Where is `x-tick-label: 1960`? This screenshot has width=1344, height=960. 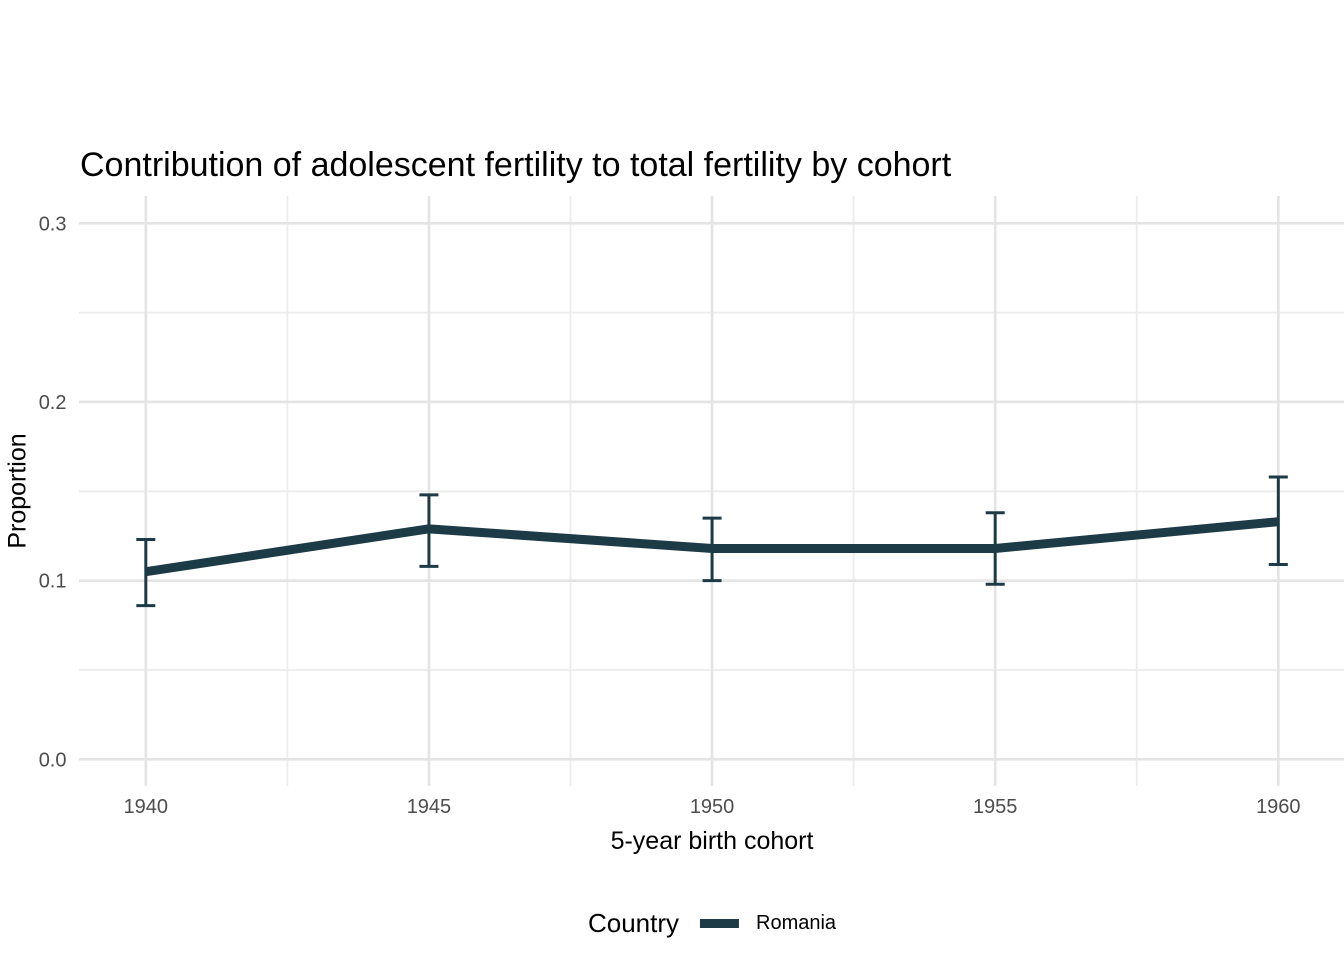
x-tick-label: 1960 is located at coordinates (1278, 807).